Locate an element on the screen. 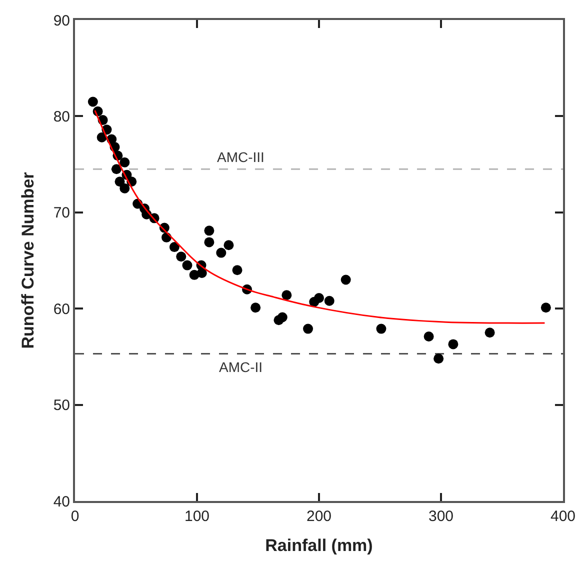  ref-line-label: AMC-III is located at coordinates (240, 157).